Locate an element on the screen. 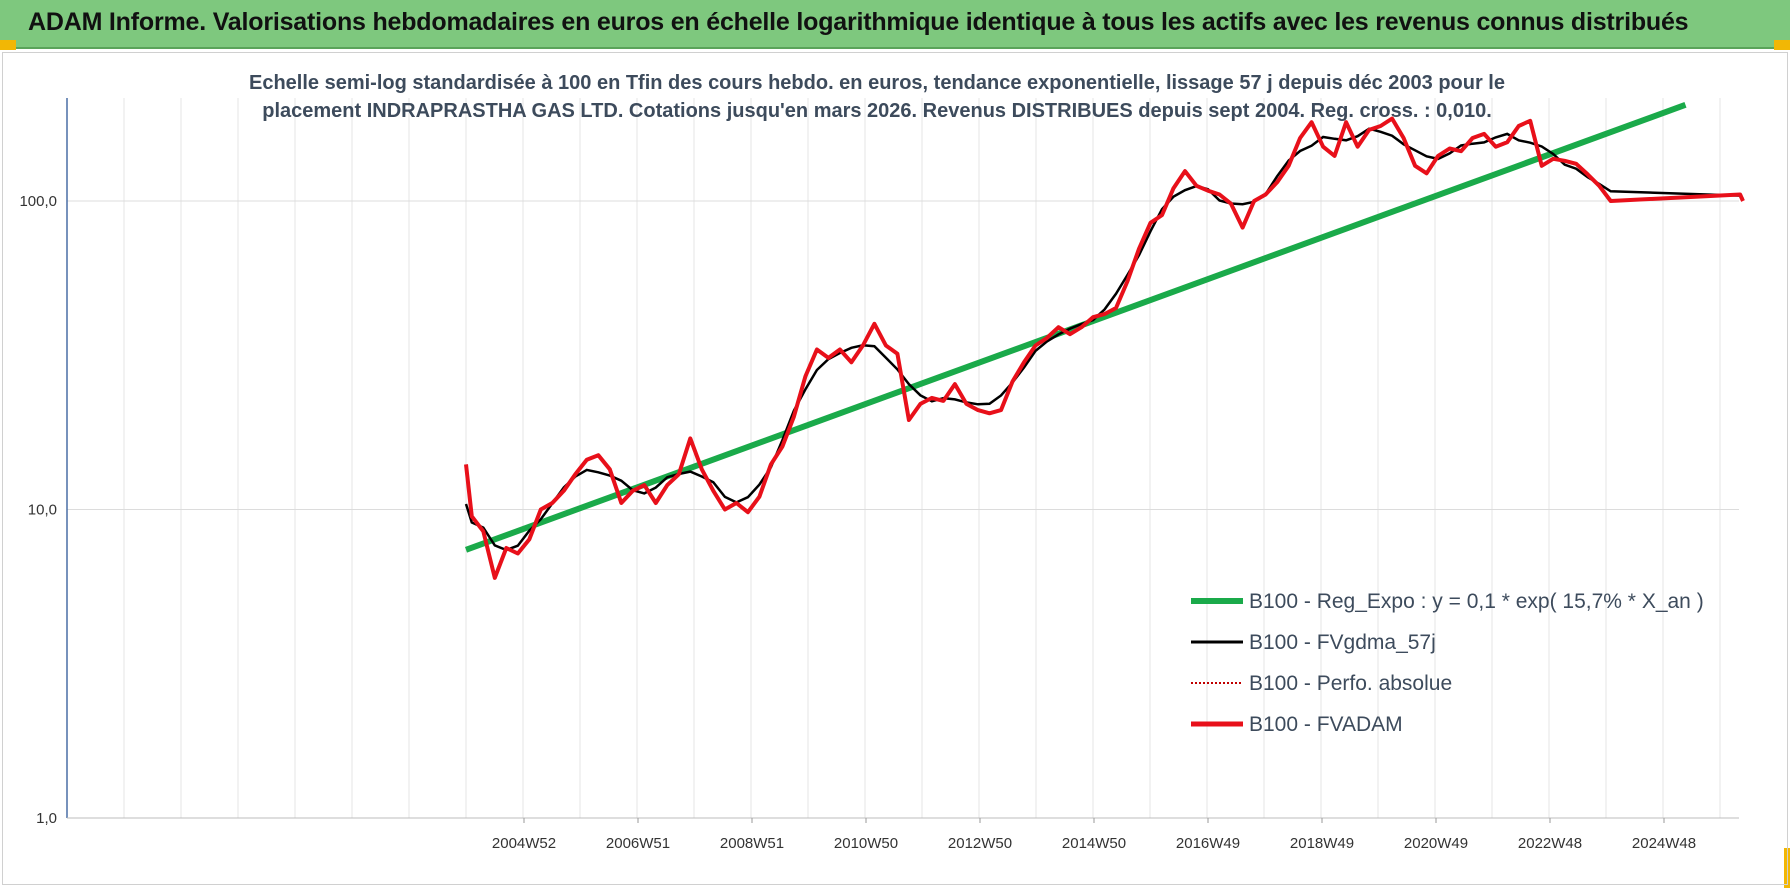  legend-label-smoothed: B100 - FVgdma_57j is located at coordinates (1342, 642).